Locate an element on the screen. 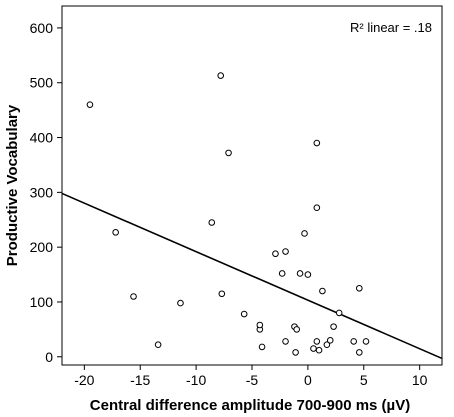 This screenshot has height=417, width=454. x-tick-label: 10 is located at coordinates (420, 380).